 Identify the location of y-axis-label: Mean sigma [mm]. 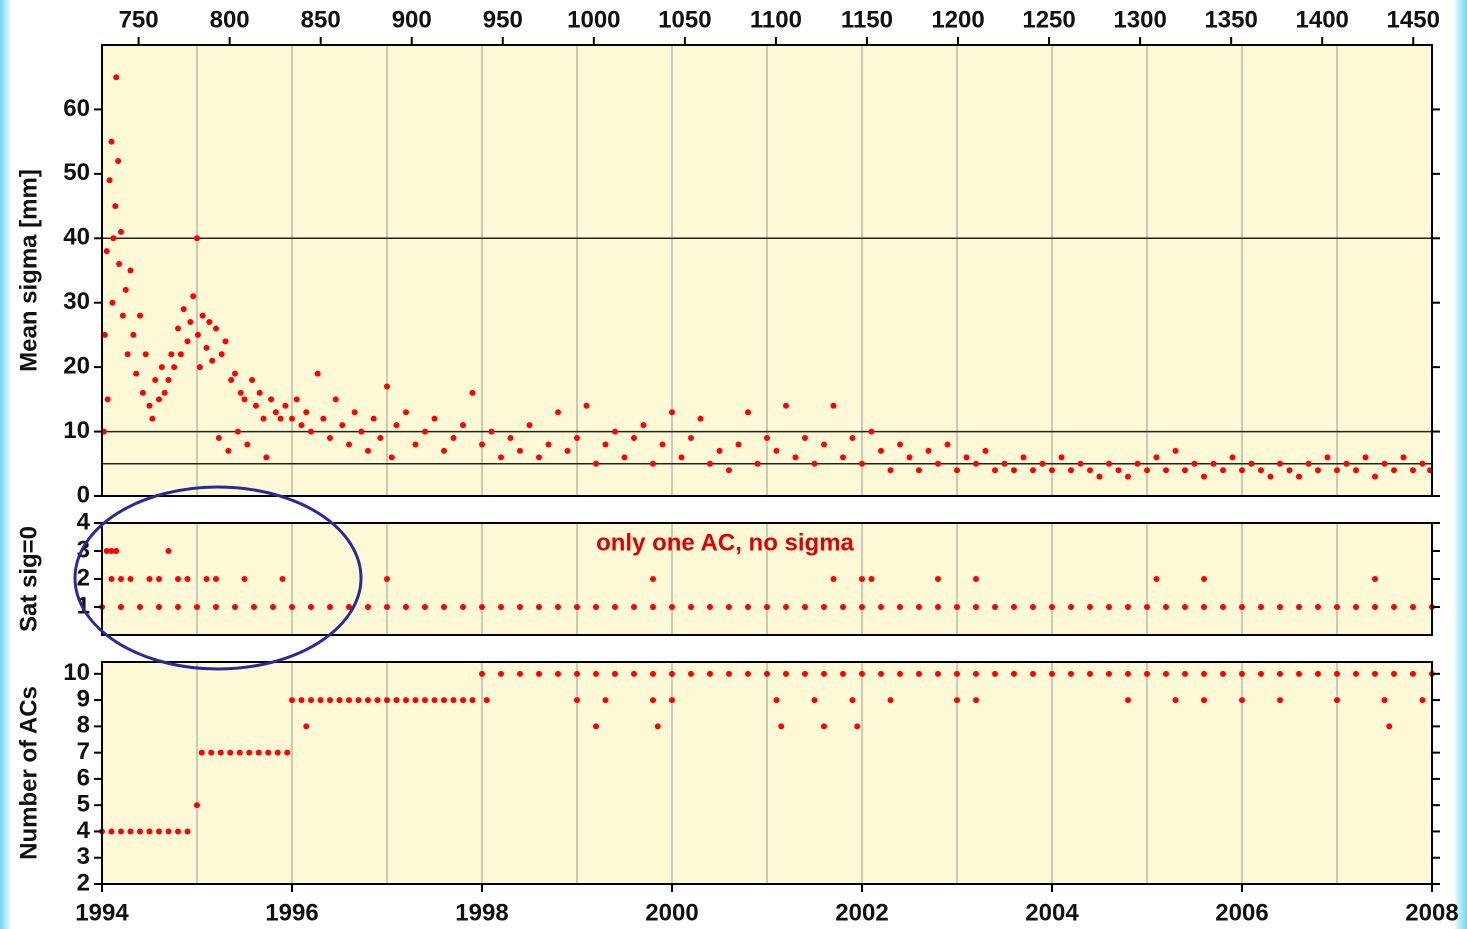
(28, 270).